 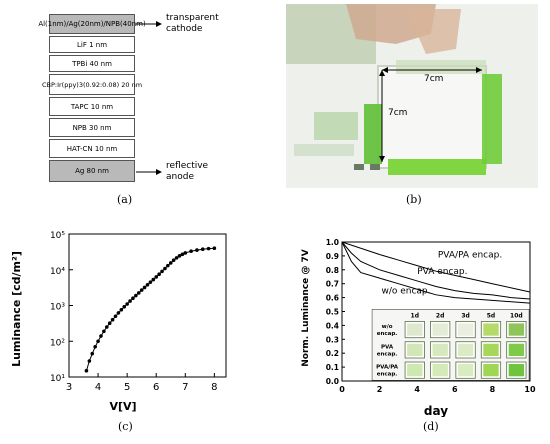 What do you see at coordinates (434, 79) in the screenshot?
I see `photo-width-label: 7cm` at bounding box center [434, 79].